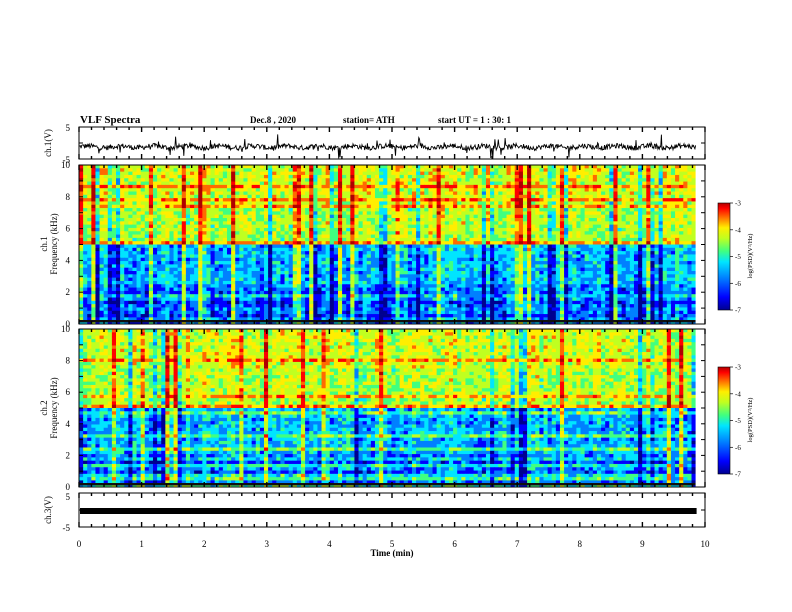 This screenshot has width=792, height=612. I want to click on ch1-ytick-top: 5, so click(68, 128).